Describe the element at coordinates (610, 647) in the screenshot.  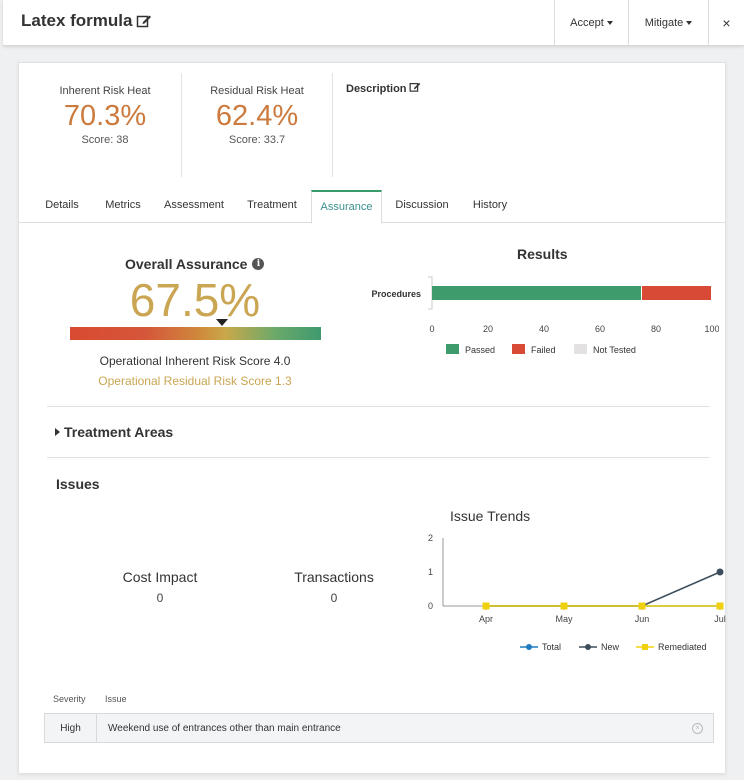
I see `legend-label: New` at that location.